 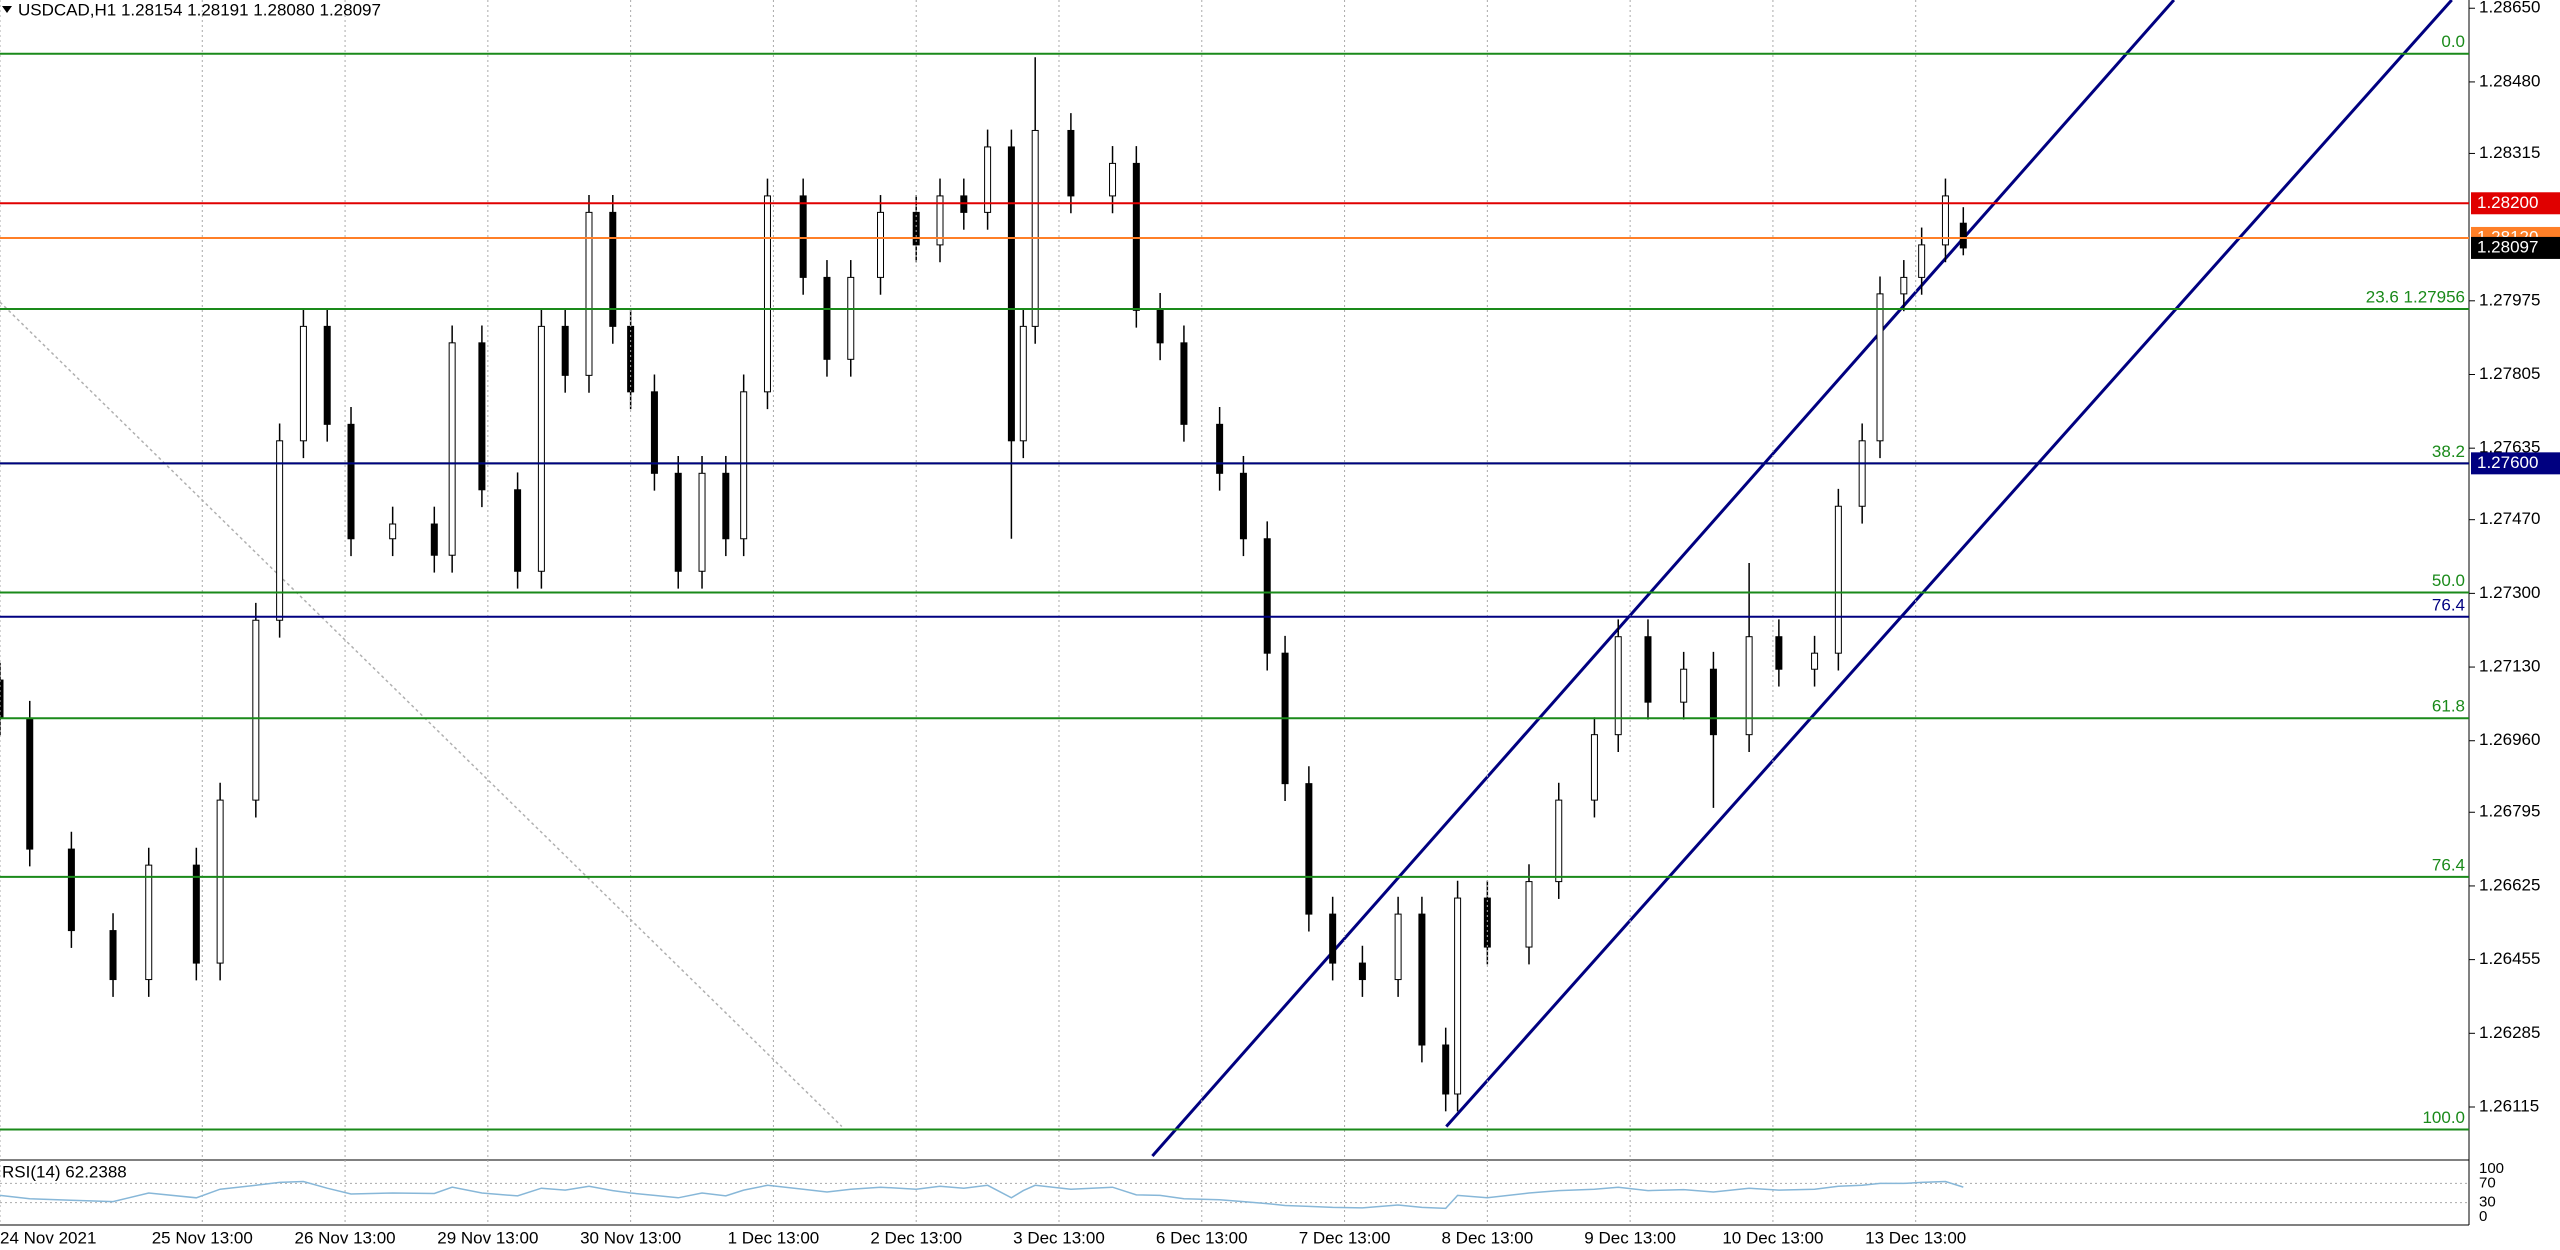 I want to click on y-tick-label: 1.27470, so click(x=2509, y=518).